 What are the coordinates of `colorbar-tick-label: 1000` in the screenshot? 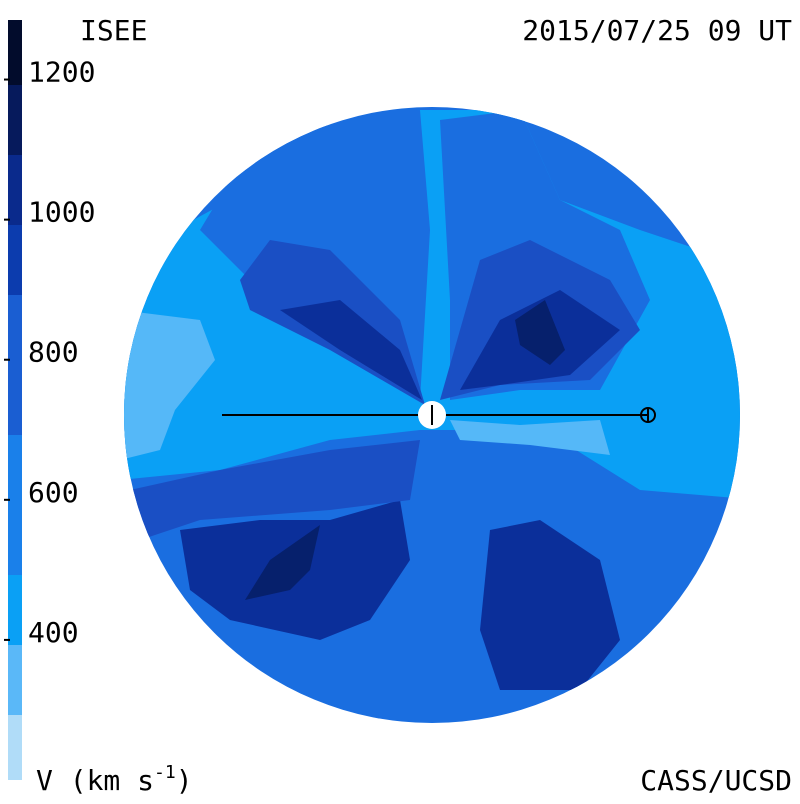 It's located at (61, 212).